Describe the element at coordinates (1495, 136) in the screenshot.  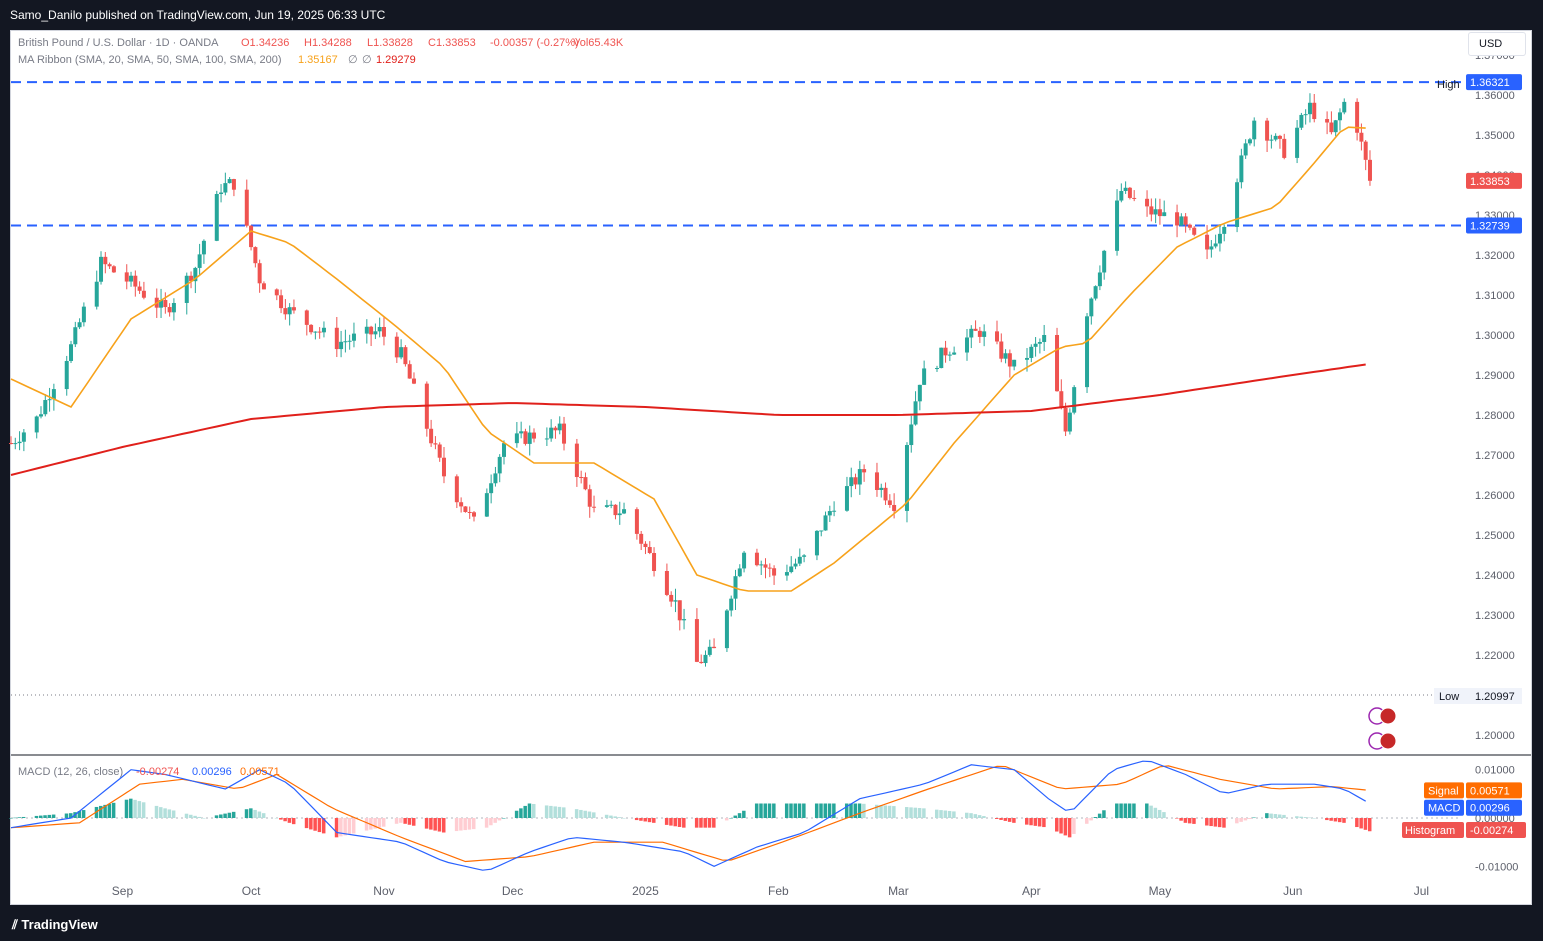
I see `price-tick-label: 1.35000` at that location.